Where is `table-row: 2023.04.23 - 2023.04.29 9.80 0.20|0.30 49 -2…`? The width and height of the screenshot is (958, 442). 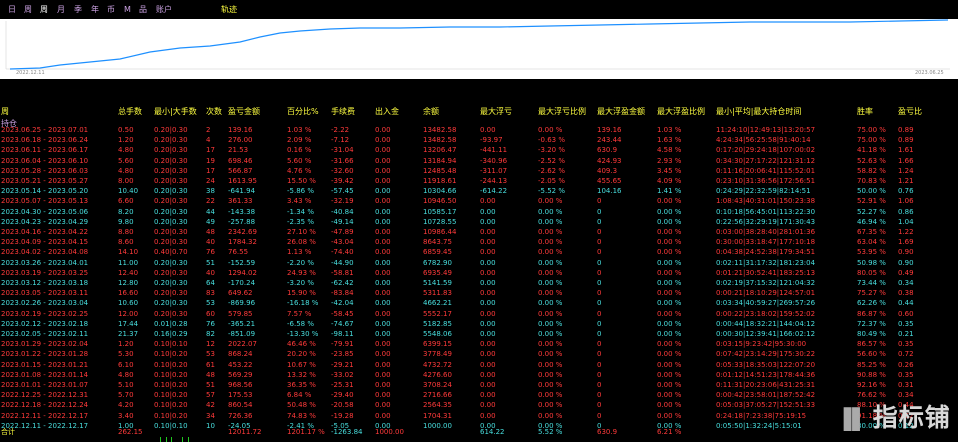 table-row: 2023.04.23 - 2023.04.29 9.80 0.20|0.30 49 -2… is located at coordinates (479, 222).